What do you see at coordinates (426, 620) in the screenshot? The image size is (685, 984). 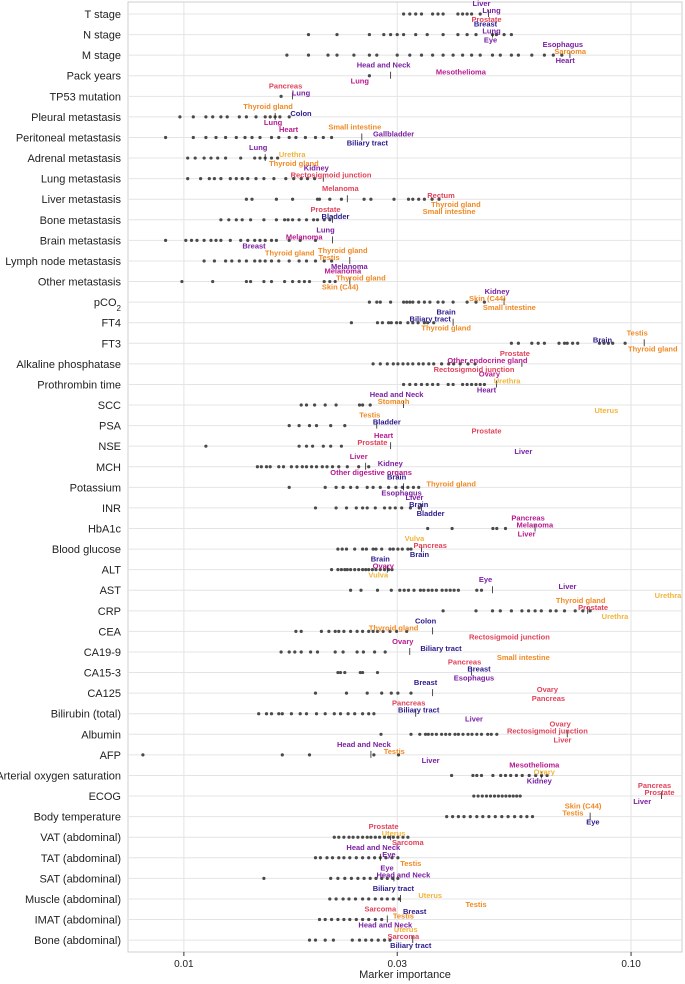 I see `annotation-colon: Colon` at bounding box center [426, 620].